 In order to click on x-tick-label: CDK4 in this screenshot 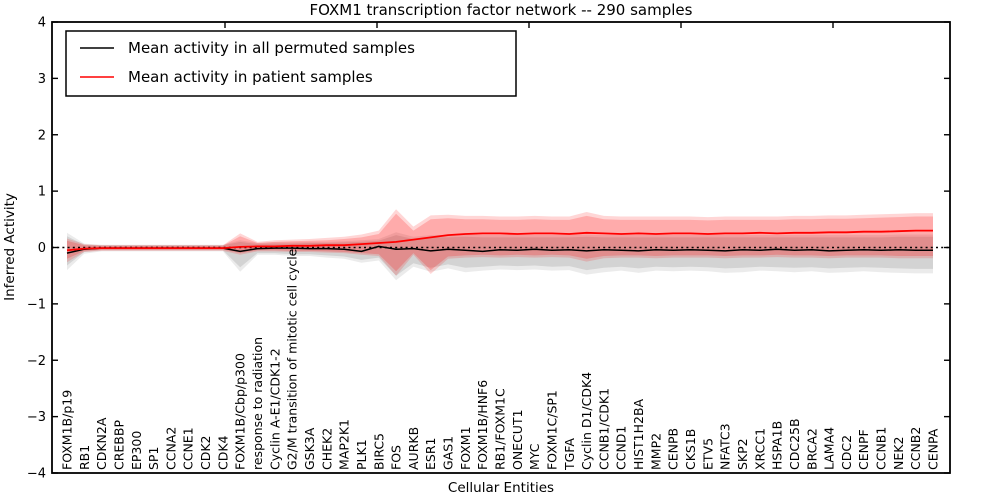, I will do `click(222, 452)`.